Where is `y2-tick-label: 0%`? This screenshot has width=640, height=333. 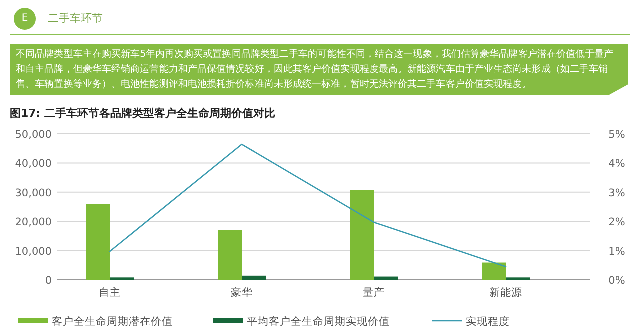
y2-tick-label: 0% is located at coordinates (617, 281).